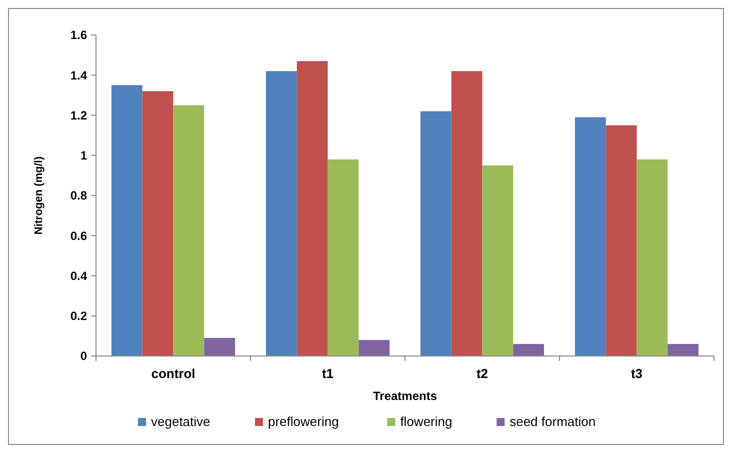  Describe the element at coordinates (79, 235) in the screenshot. I see `y-tick-label: 0.6` at that location.